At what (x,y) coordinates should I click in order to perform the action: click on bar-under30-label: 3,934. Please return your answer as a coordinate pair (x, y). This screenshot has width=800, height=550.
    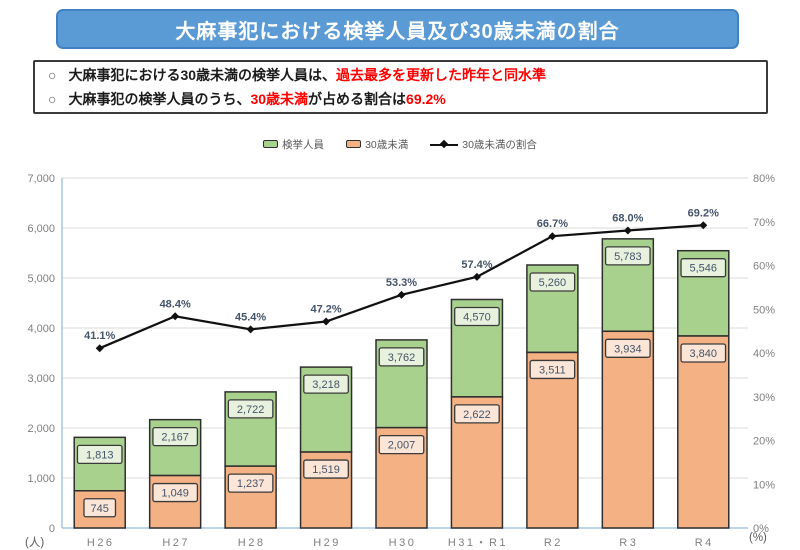
    Looking at the image, I should click on (628, 349).